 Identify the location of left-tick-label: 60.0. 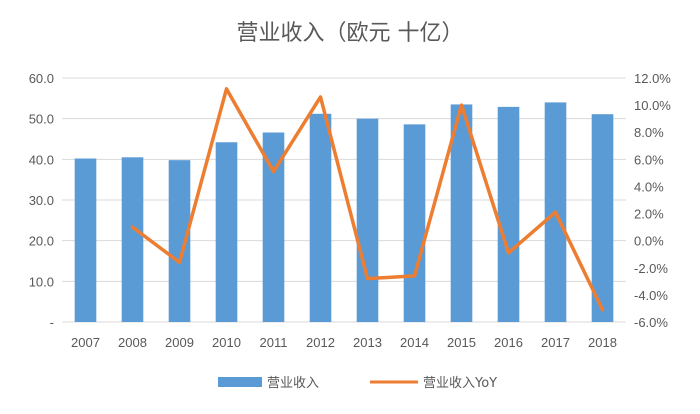
(41, 78).